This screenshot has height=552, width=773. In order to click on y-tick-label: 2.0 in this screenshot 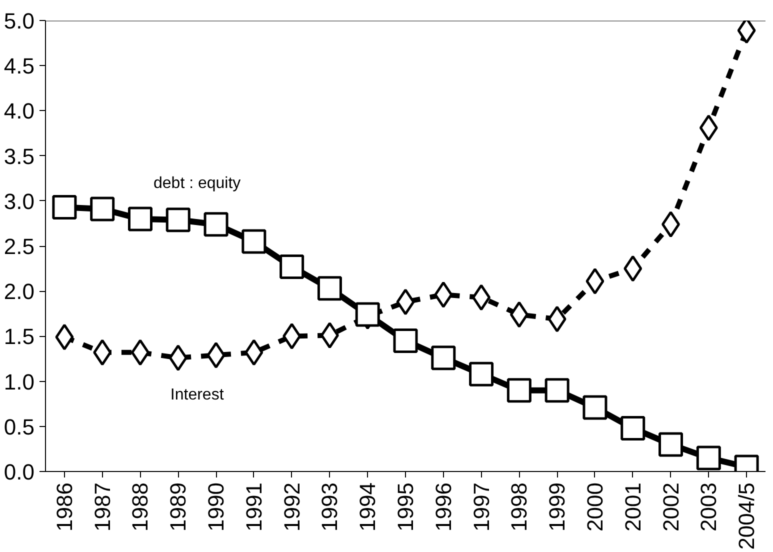, I will do `click(19, 291)`.